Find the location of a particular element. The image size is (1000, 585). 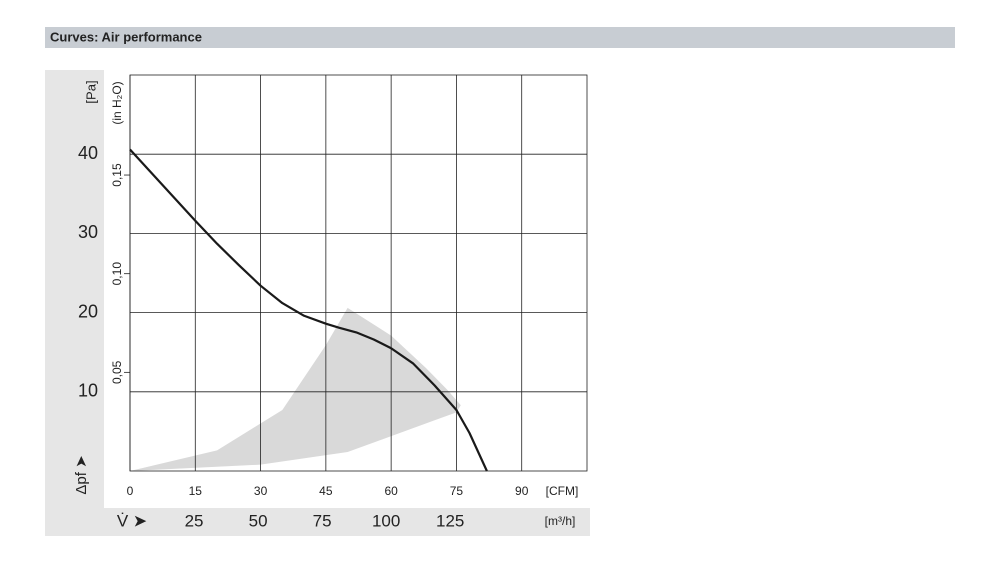

x-tick-label: 30 is located at coordinates (261, 491).